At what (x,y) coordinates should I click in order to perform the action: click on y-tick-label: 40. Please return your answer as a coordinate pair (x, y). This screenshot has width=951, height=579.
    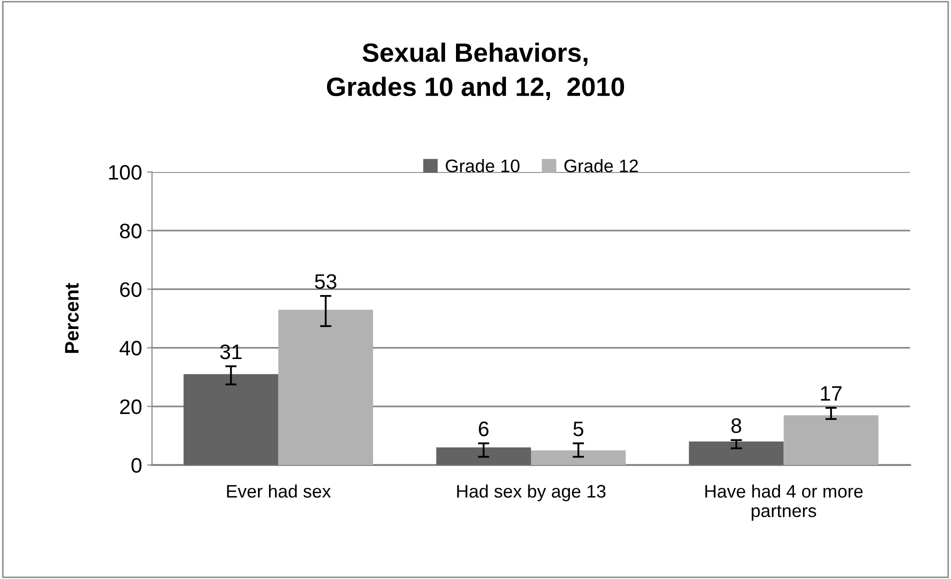
    Looking at the image, I should click on (131, 348).